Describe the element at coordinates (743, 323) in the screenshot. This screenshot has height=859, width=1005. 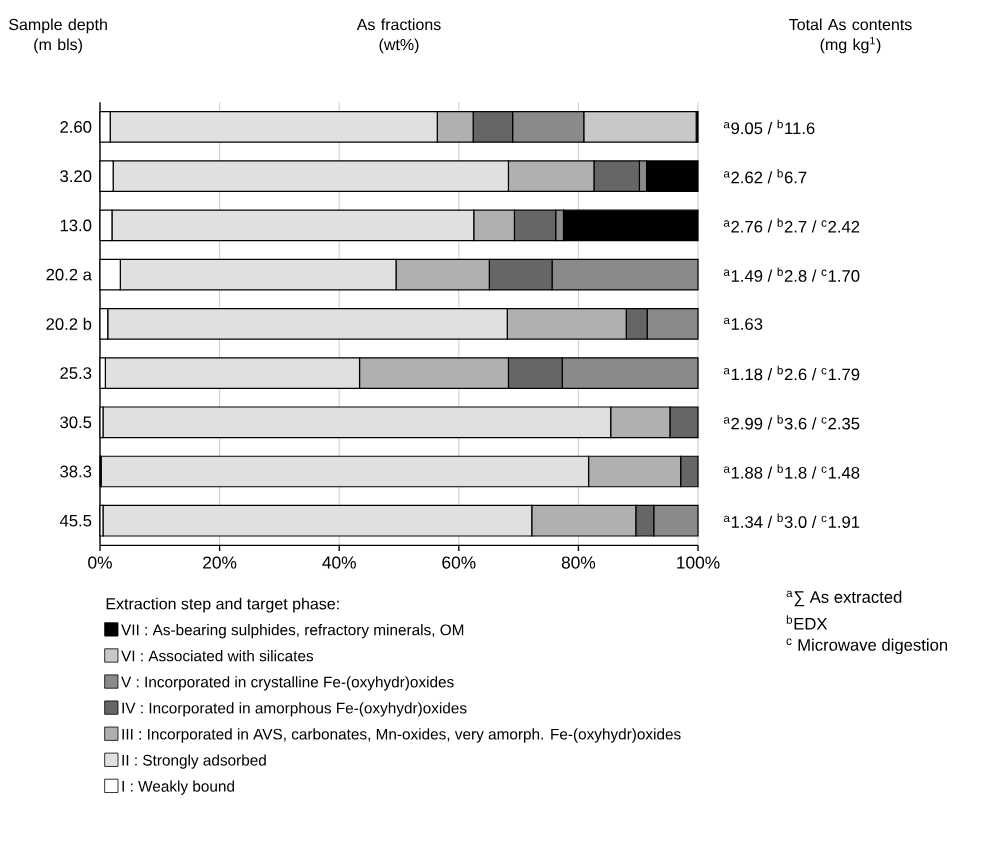
I see `text: $^{a}$1.63` at that location.